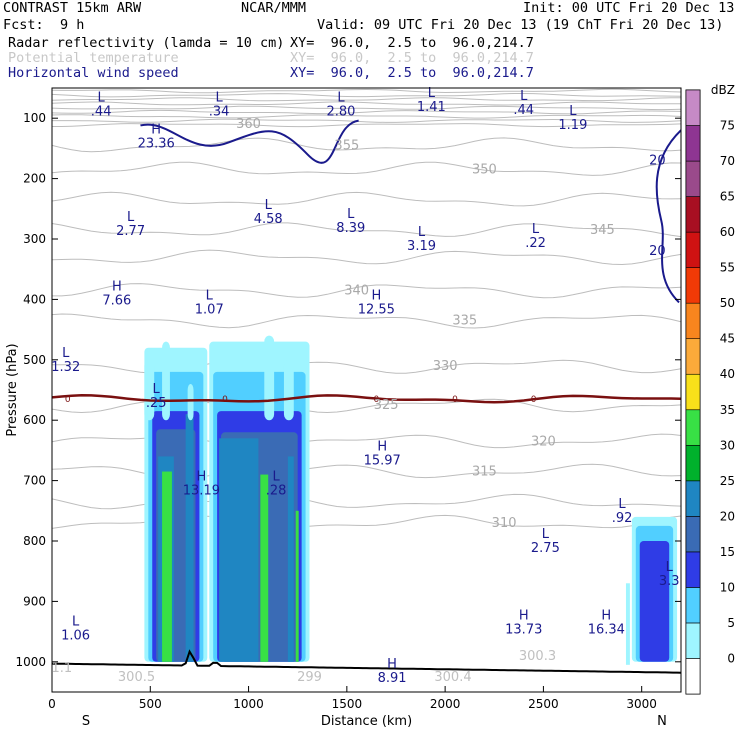  What do you see at coordinates (350, 228) in the screenshot?
I see `wind-extremum-value: 8.39` at bounding box center [350, 228].